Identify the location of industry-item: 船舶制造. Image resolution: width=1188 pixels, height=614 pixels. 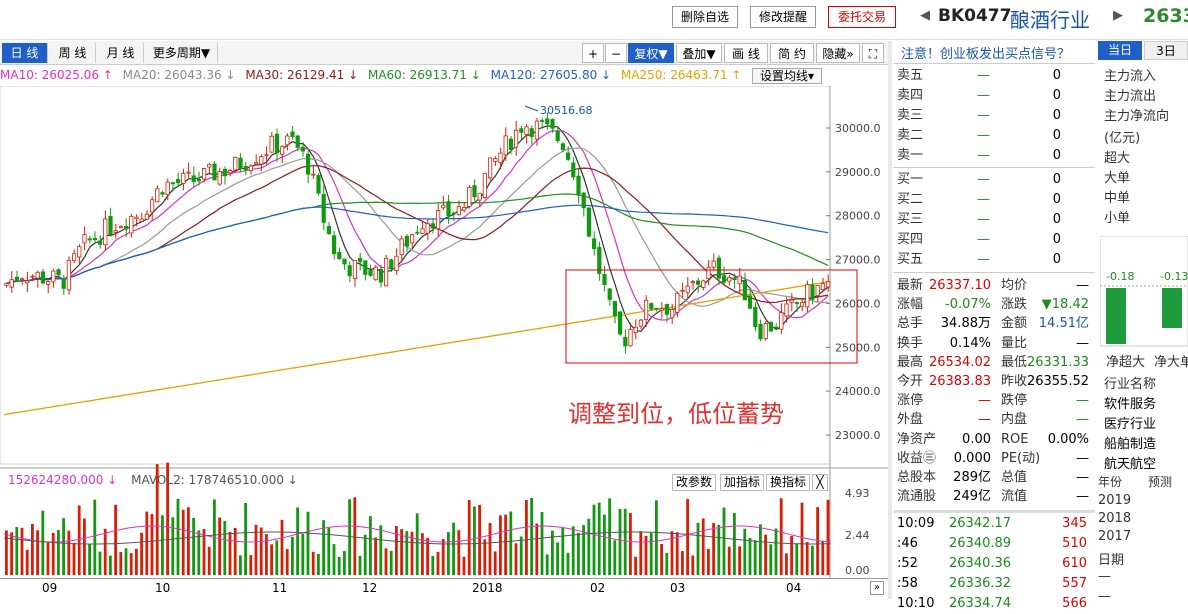
(1130, 444).